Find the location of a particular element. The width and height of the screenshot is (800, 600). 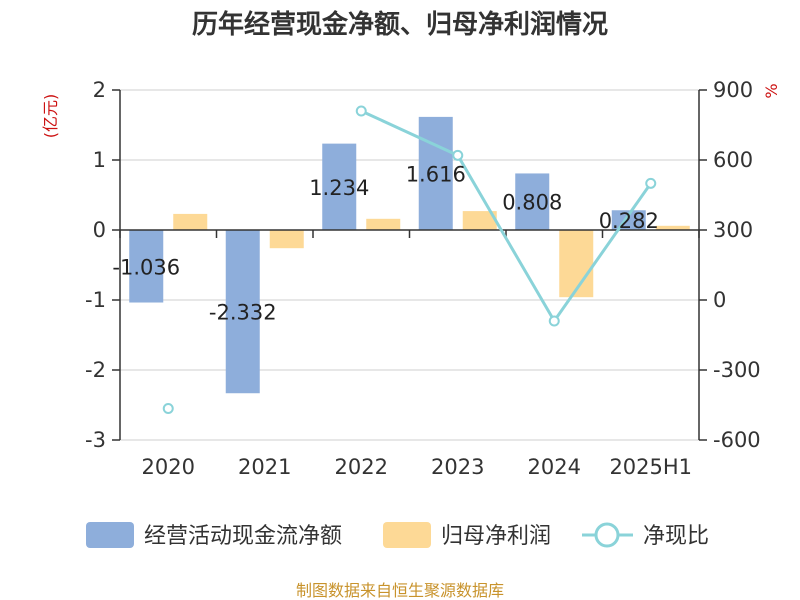

legend-label-profit: 归母净利润 is located at coordinates (496, 536).